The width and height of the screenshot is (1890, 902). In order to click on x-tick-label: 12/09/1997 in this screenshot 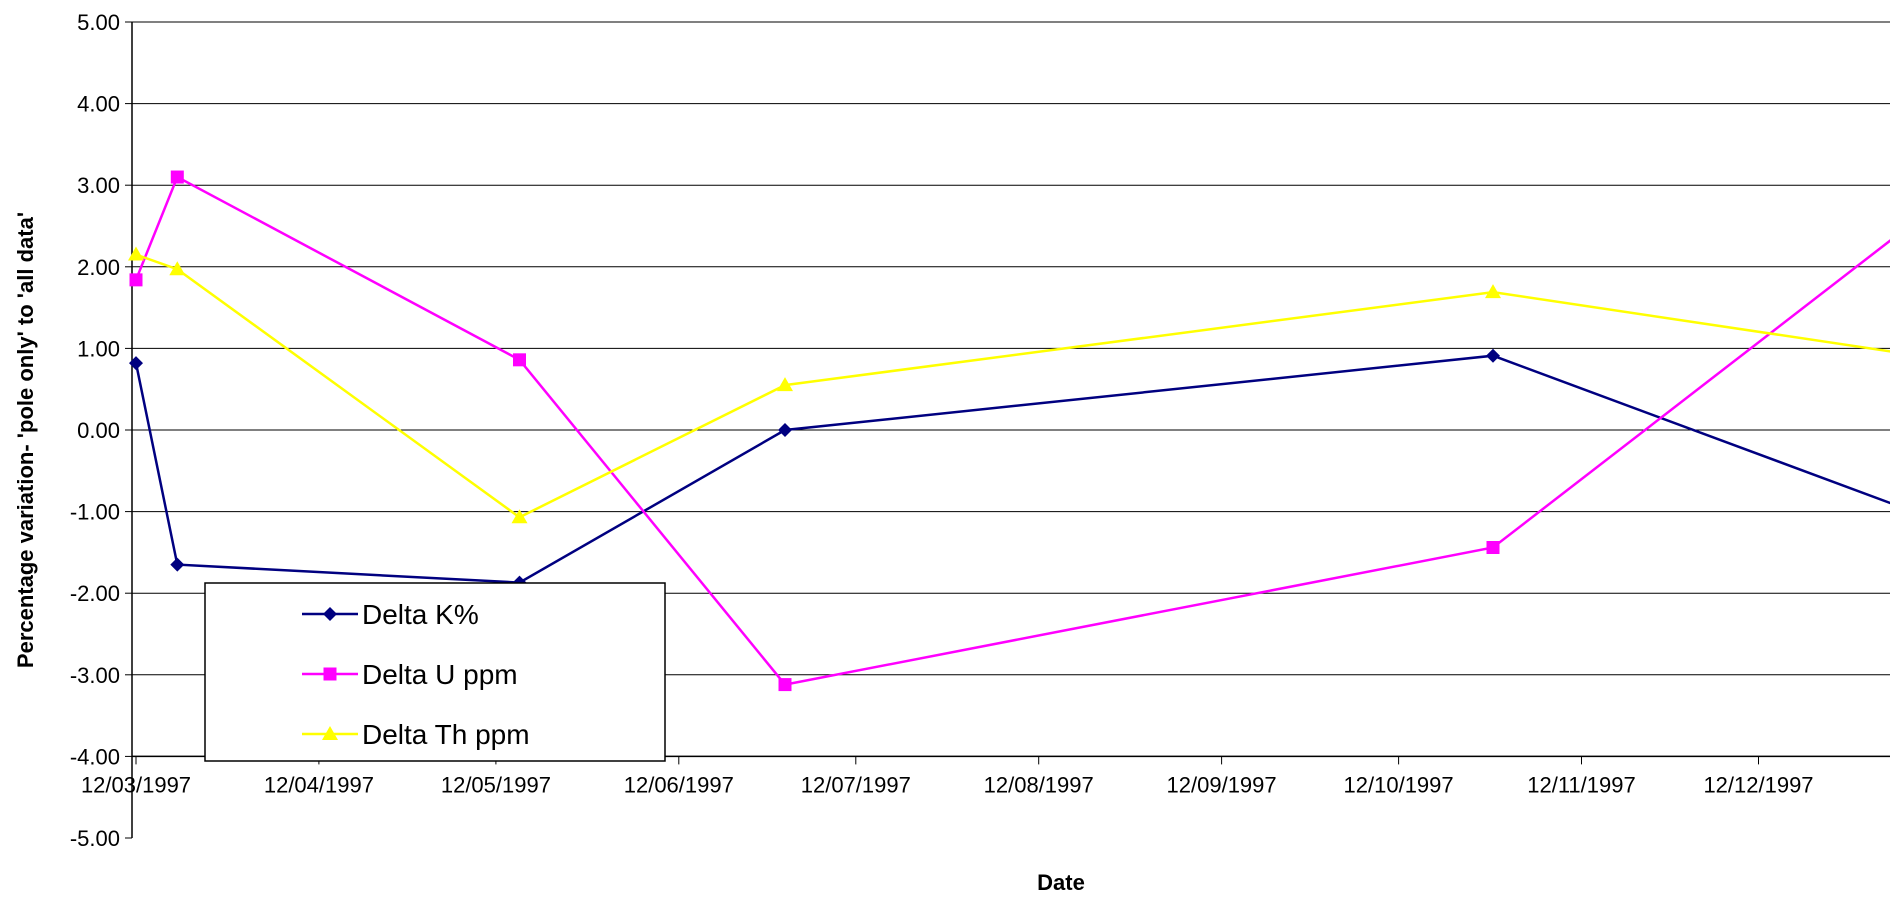, I will do `click(1222, 784)`.